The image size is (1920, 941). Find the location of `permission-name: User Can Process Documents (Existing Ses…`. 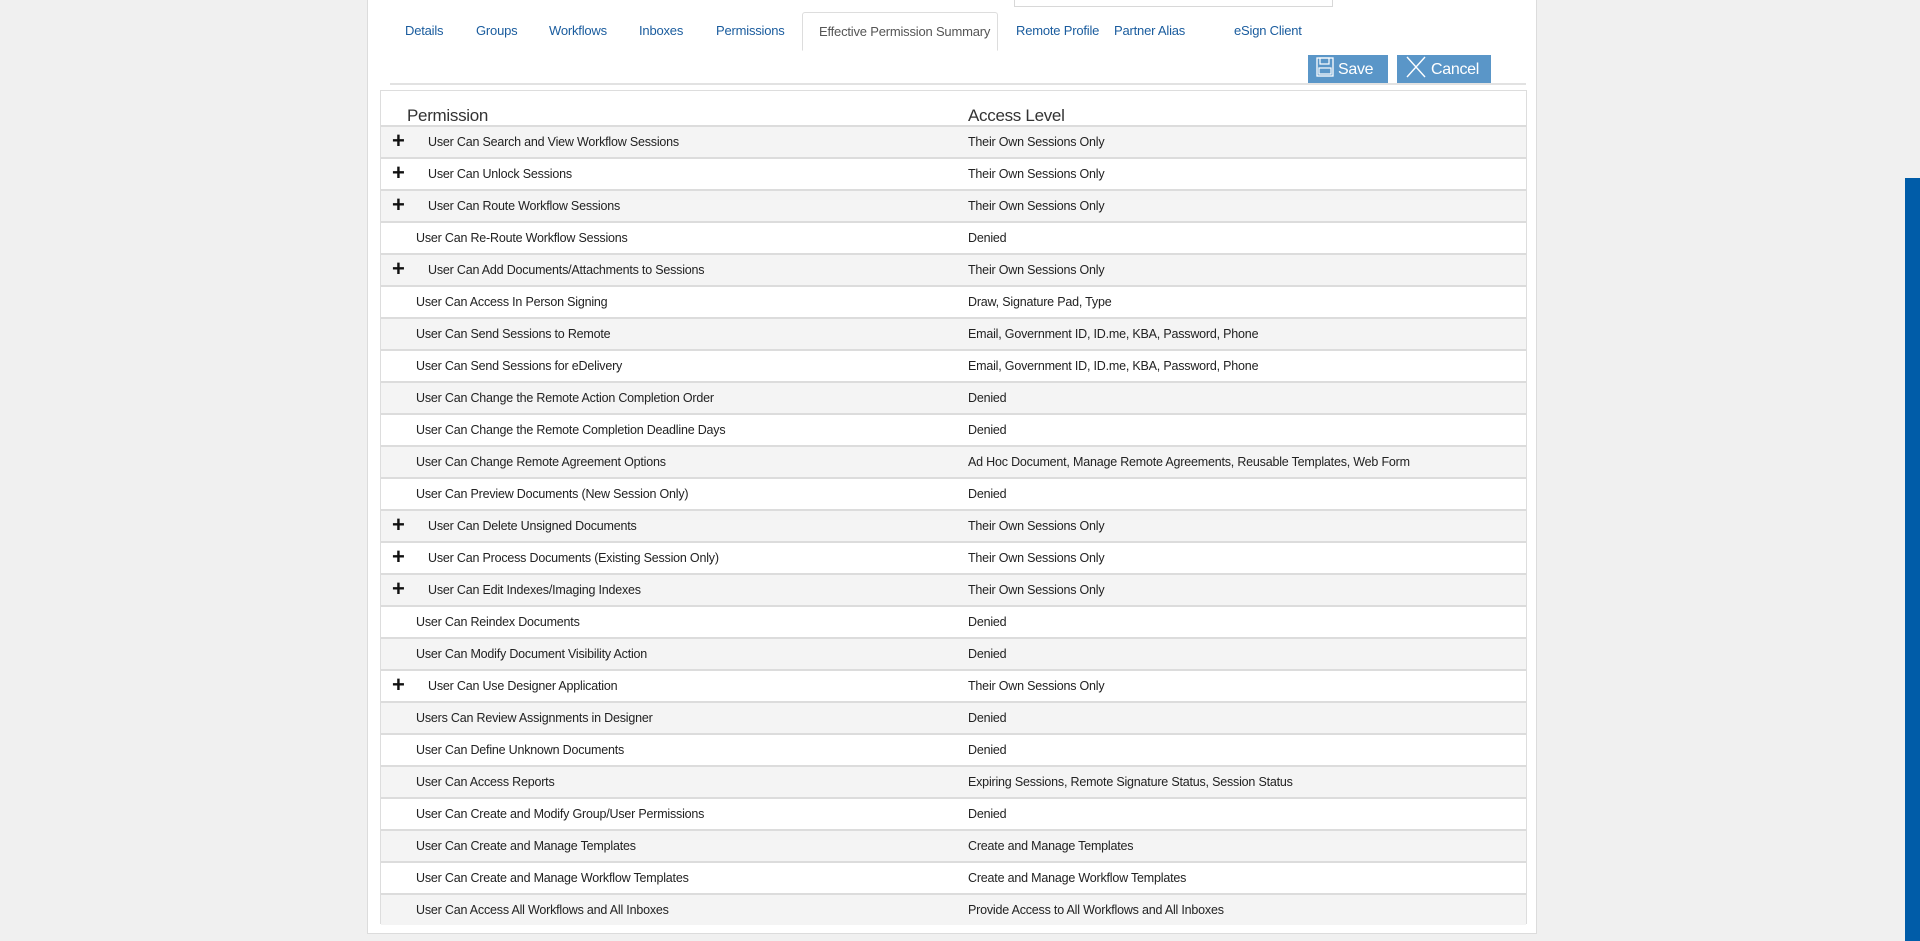

permission-name: User Can Process Documents (Existing Ses… is located at coordinates (573, 558).